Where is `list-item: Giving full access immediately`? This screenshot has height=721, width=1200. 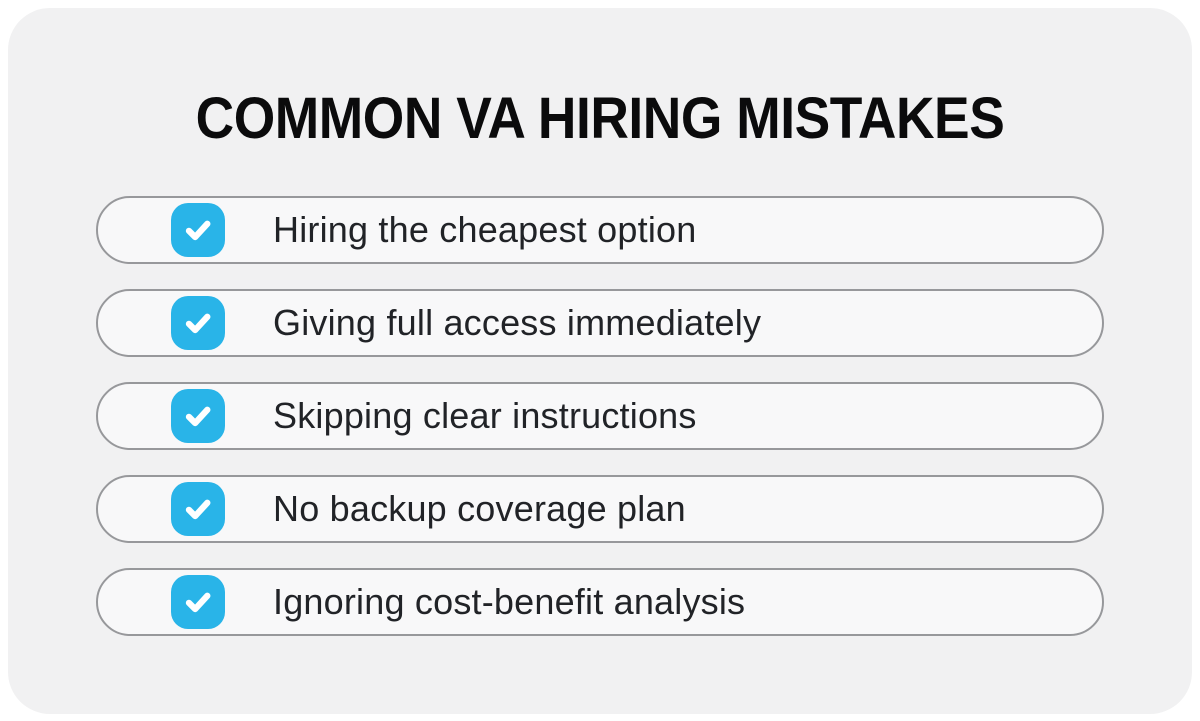 list-item: Giving full access immediately is located at coordinates (600, 323).